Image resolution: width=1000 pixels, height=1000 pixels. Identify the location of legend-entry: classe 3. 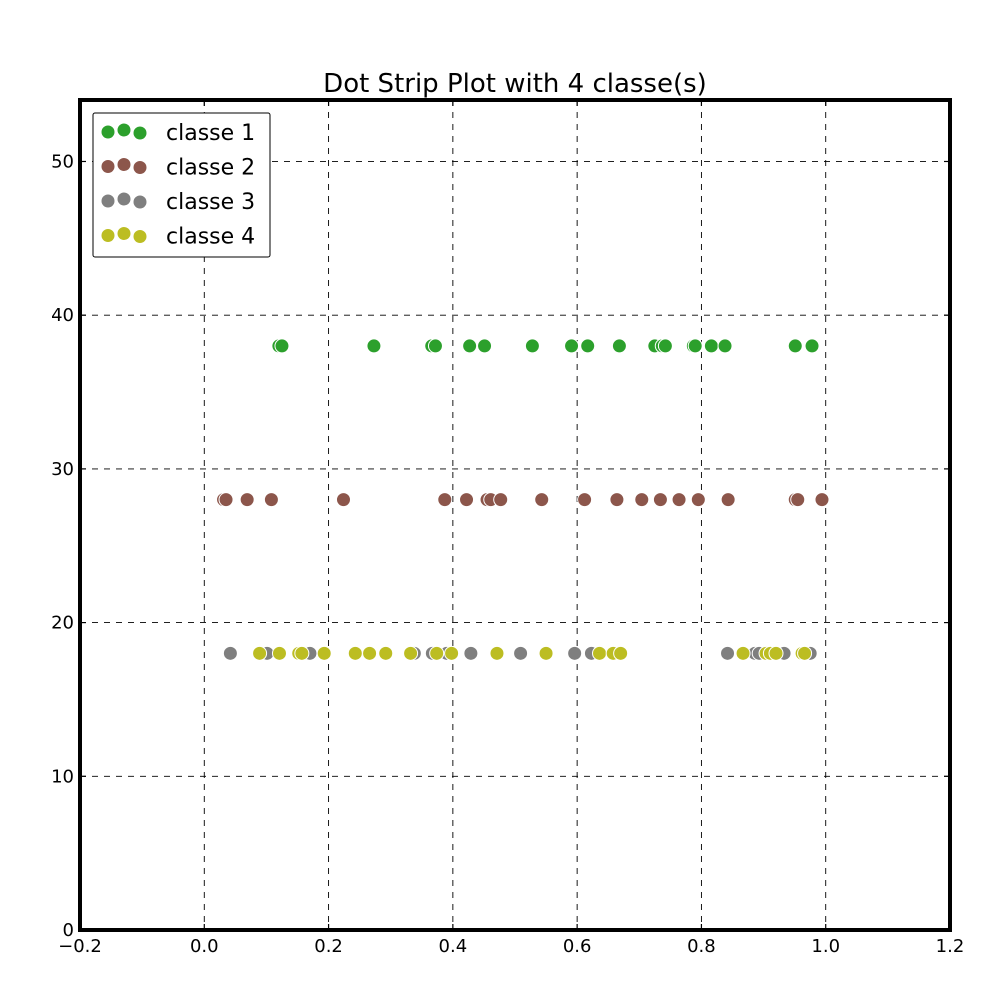
(177, 202).